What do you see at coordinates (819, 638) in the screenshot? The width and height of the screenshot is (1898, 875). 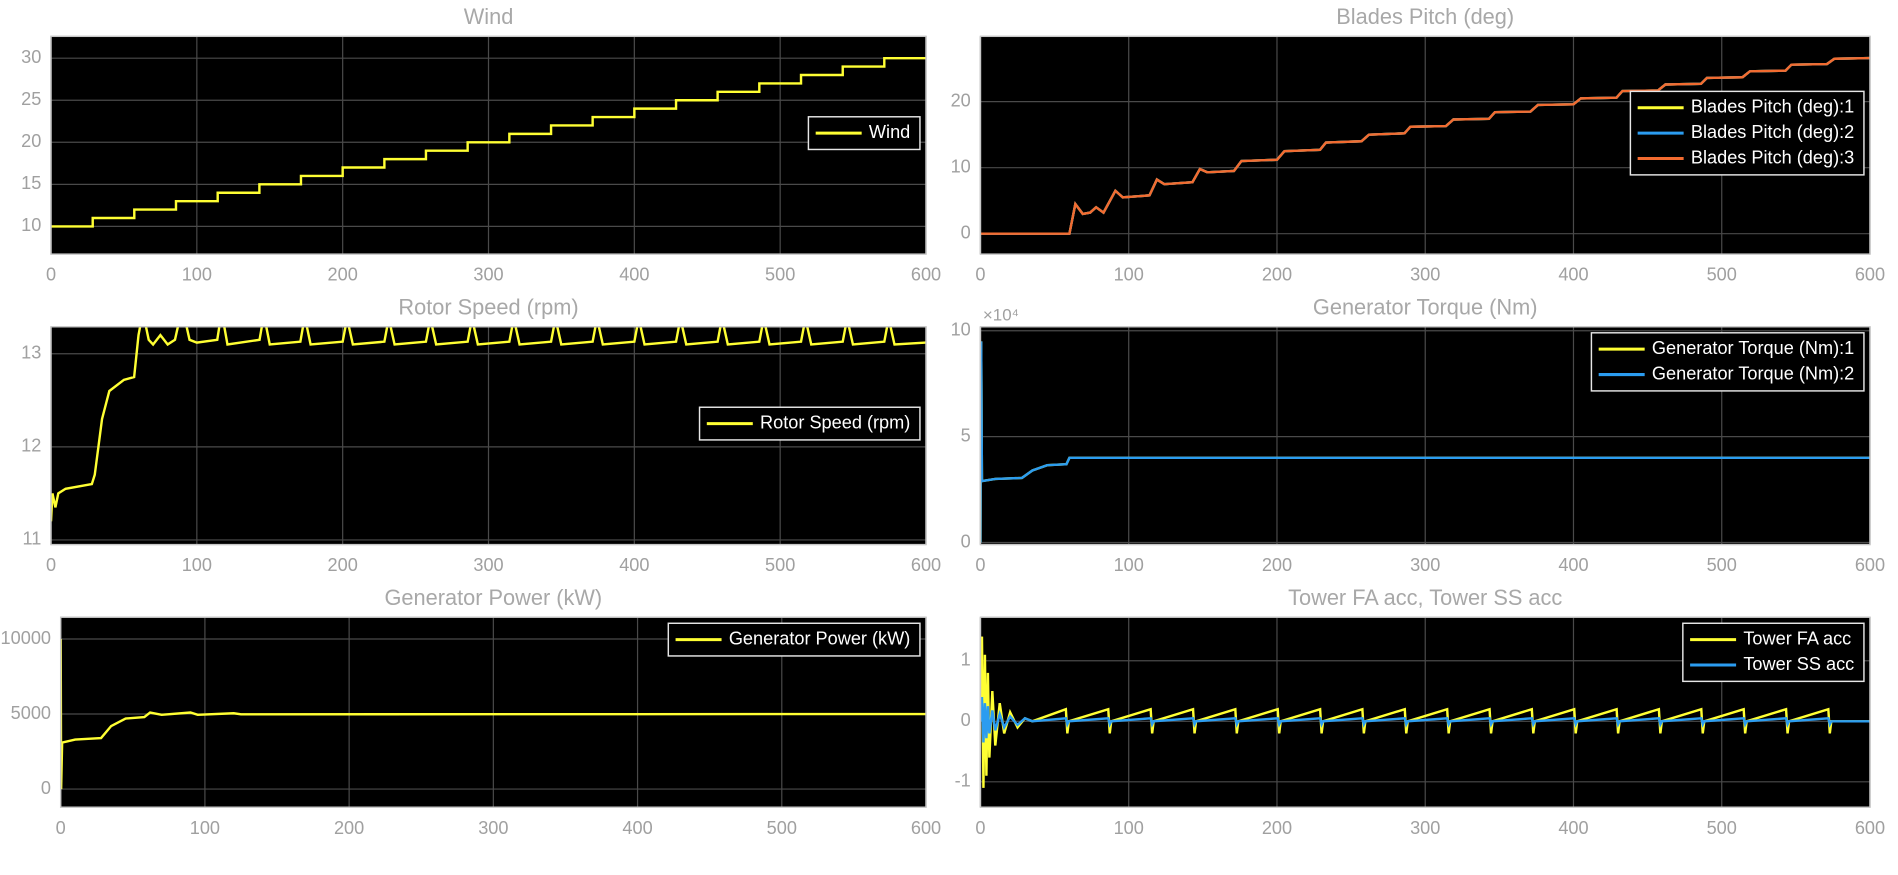 I see `legend-label: Generator Power (kW)` at bounding box center [819, 638].